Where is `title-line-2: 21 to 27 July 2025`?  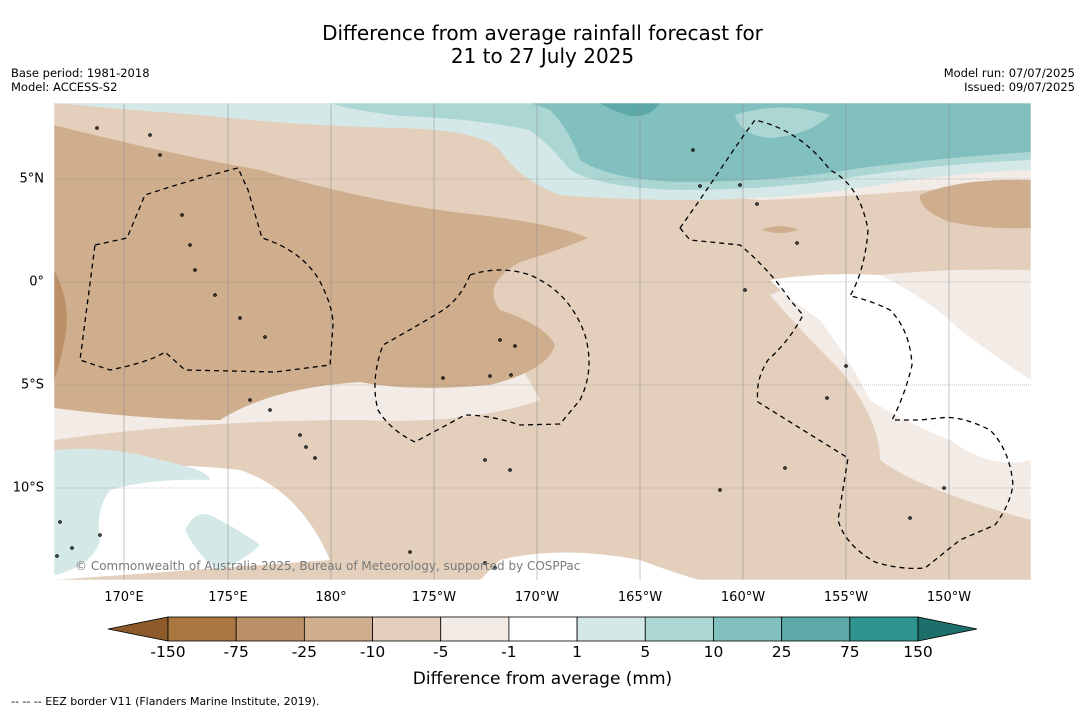
title-line-2: 21 to 27 July 2025 is located at coordinates (542, 56).